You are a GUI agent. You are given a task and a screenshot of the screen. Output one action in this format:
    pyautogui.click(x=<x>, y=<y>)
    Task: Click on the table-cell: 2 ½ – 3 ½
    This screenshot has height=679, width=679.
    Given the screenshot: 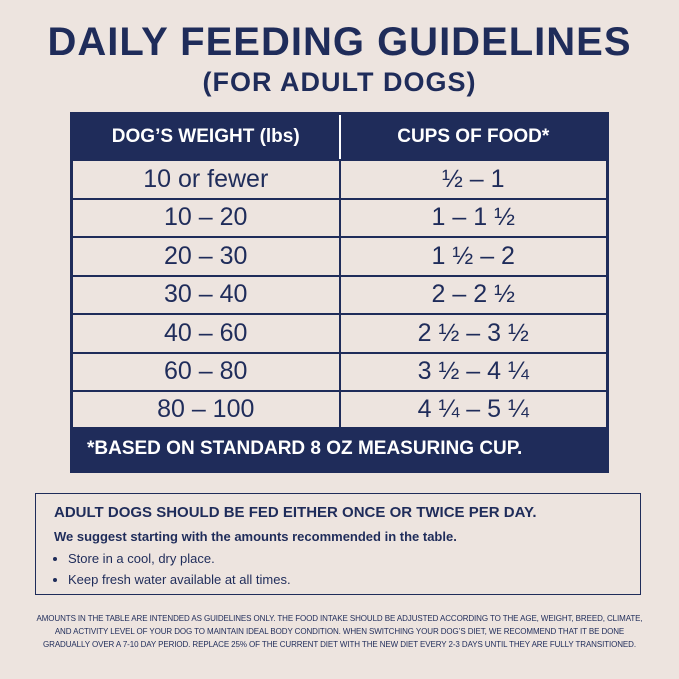 What is the action you would take?
    pyautogui.click(x=472, y=333)
    